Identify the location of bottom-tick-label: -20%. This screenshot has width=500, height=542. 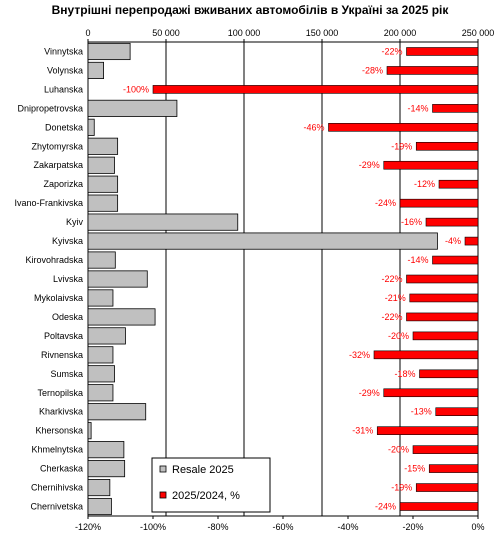
(412, 527).